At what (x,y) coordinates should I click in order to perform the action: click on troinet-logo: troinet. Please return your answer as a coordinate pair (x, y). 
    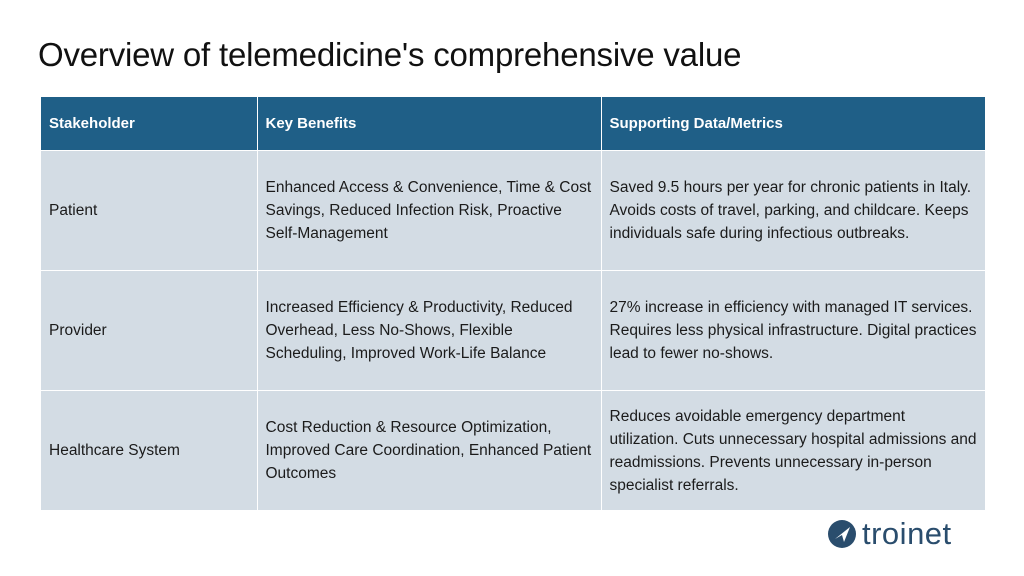
    Looking at the image, I should click on (889, 534).